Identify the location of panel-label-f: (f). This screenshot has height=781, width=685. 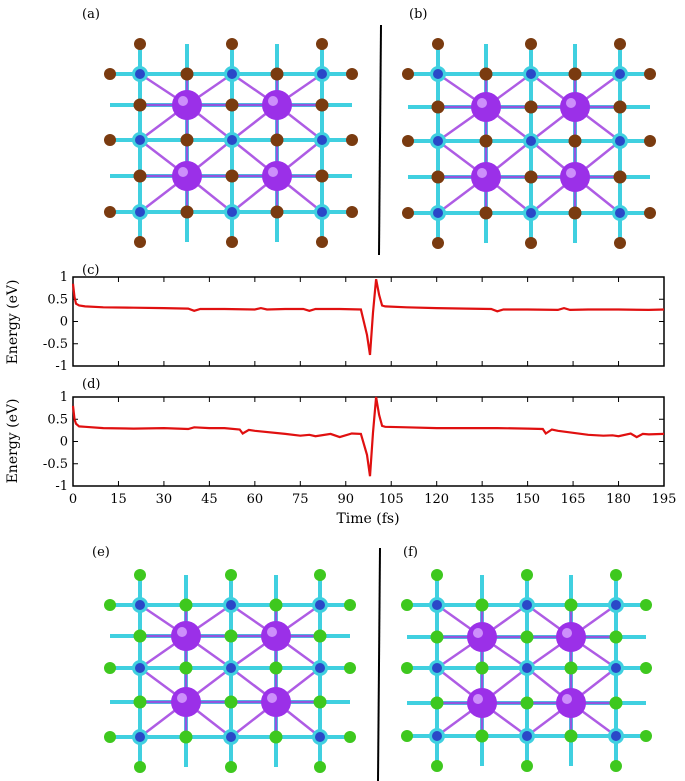
(410, 552).